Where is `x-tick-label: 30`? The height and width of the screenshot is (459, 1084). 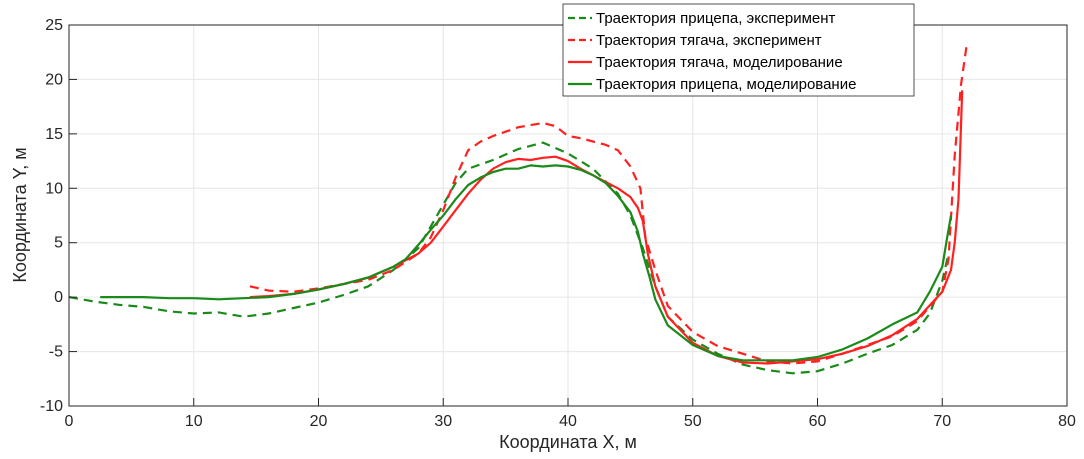 x-tick-label: 30 is located at coordinates (443, 421).